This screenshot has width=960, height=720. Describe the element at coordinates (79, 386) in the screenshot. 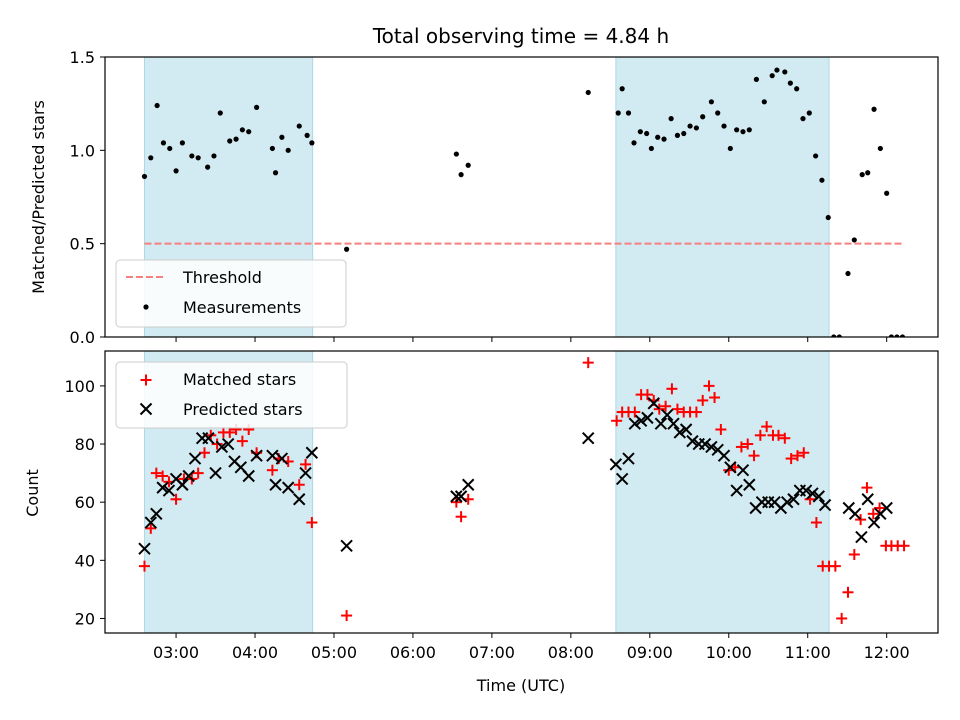

I see `bottom-y-tick-label: 100` at that location.